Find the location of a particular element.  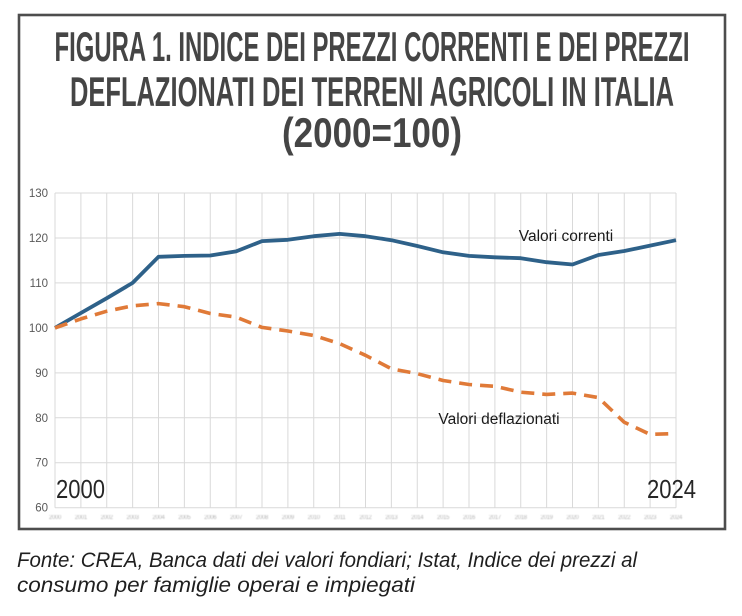

x-micro-tick-2020: 2020 is located at coordinates (572, 518).